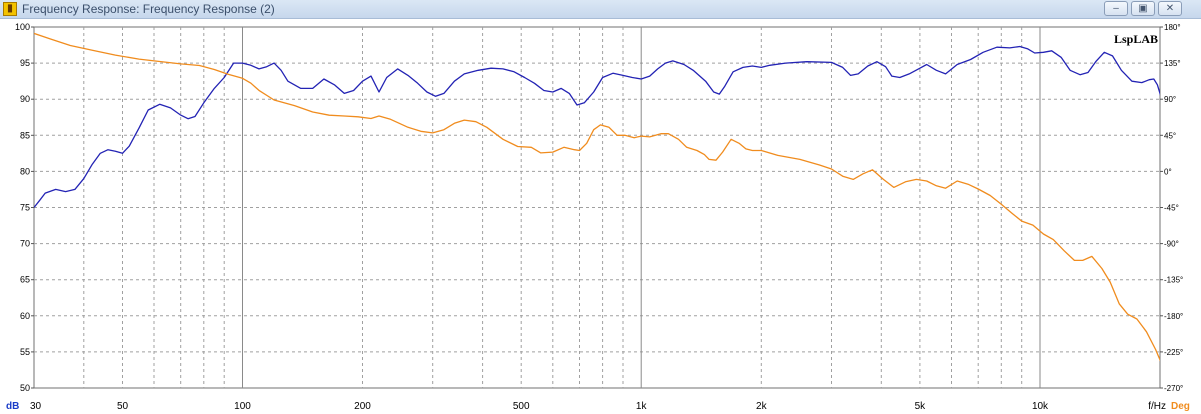  Describe the element at coordinates (1173, 352) in the screenshot. I see `y-tick-label-right: -225°` at that location.